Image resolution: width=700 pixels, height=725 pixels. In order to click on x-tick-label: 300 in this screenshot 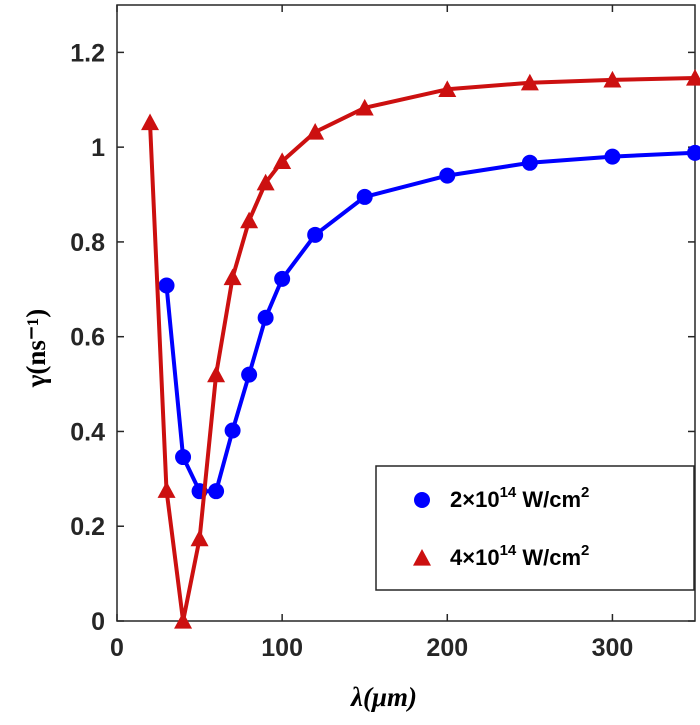, I will do `click(613, 648)`.